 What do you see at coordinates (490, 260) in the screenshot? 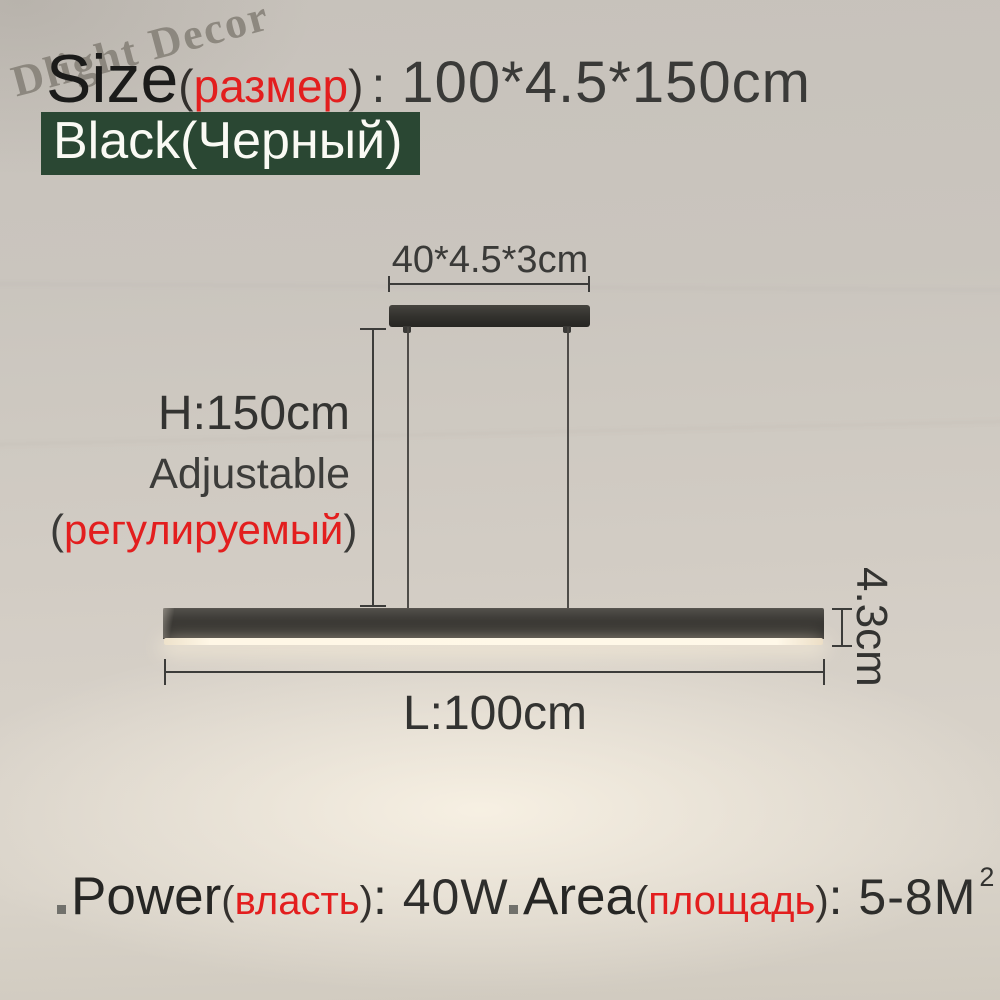
I see `canopy-dimension-label: 40*4.5*3cm` at bounding box center [490, 260].